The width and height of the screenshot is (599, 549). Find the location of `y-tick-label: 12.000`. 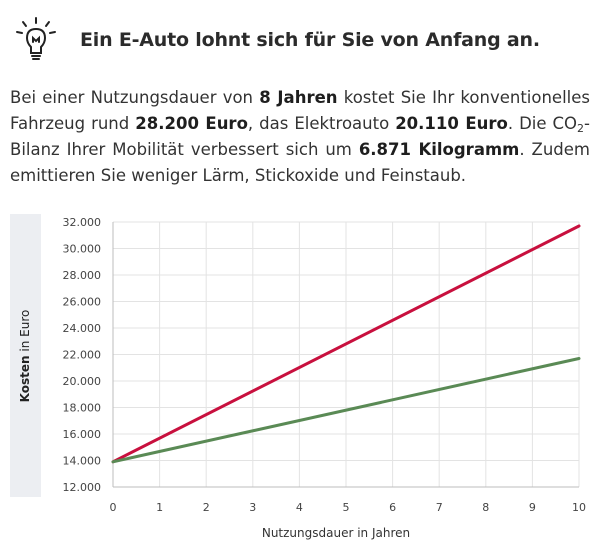

y-tick-label: 12.000 is located at coordinates (82, 487).